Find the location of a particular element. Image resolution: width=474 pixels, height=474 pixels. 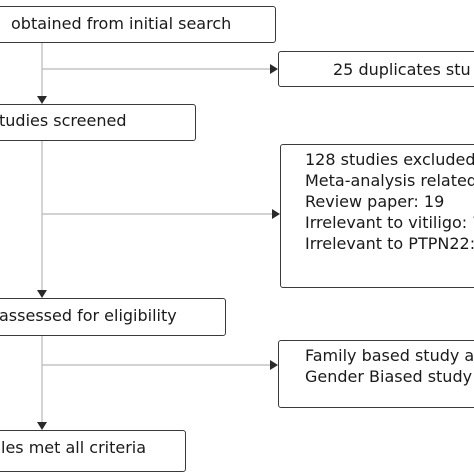

eligibility-text: assessed for eligibility is located at coordinates (88, 315).